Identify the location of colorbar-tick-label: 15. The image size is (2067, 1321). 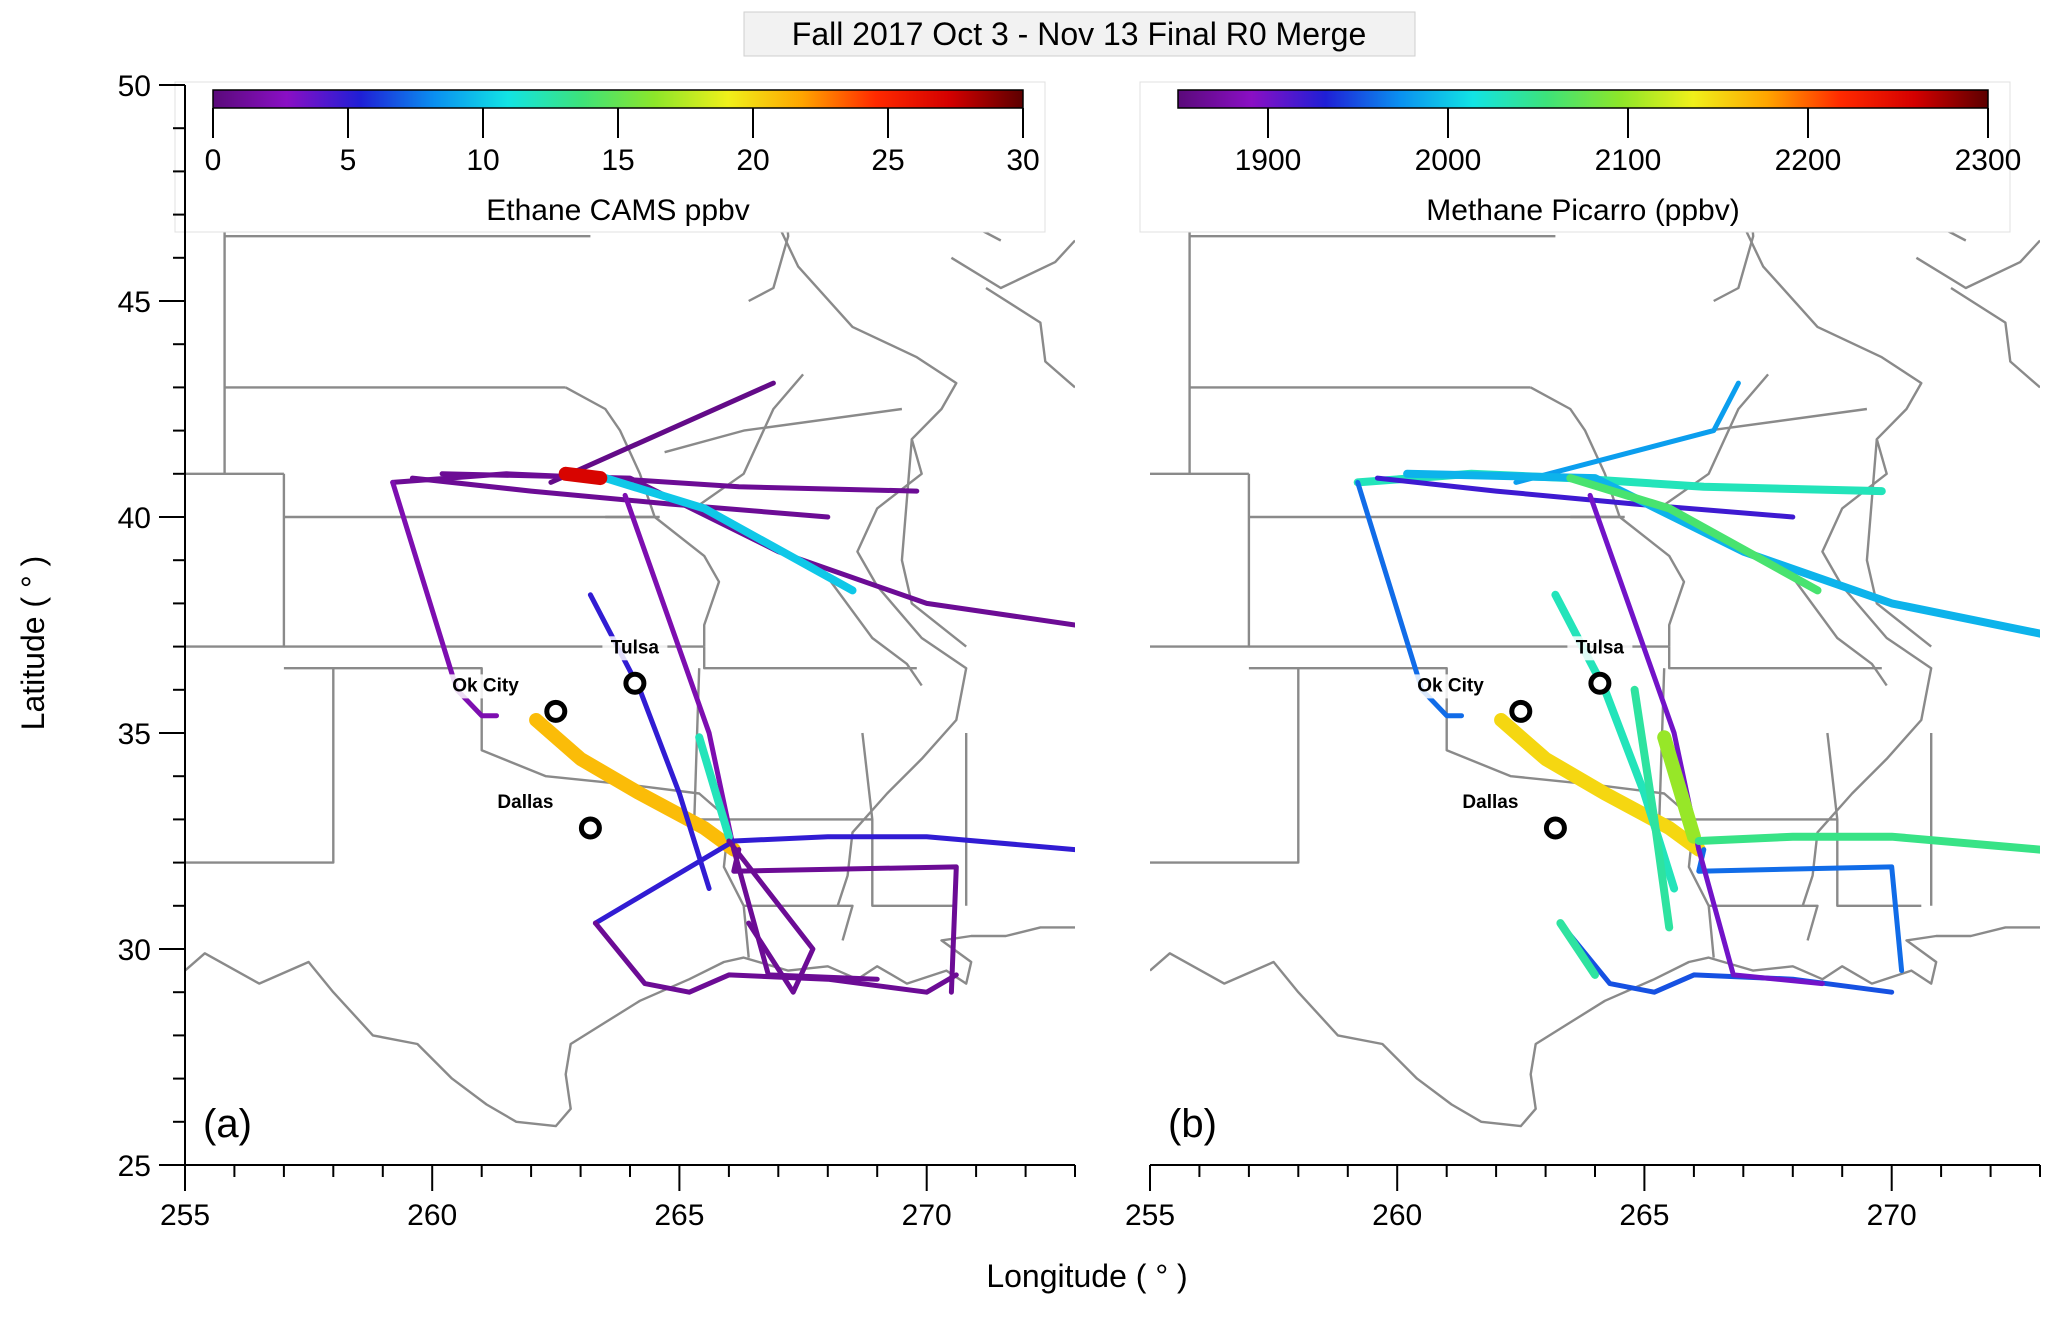
(617, 160).